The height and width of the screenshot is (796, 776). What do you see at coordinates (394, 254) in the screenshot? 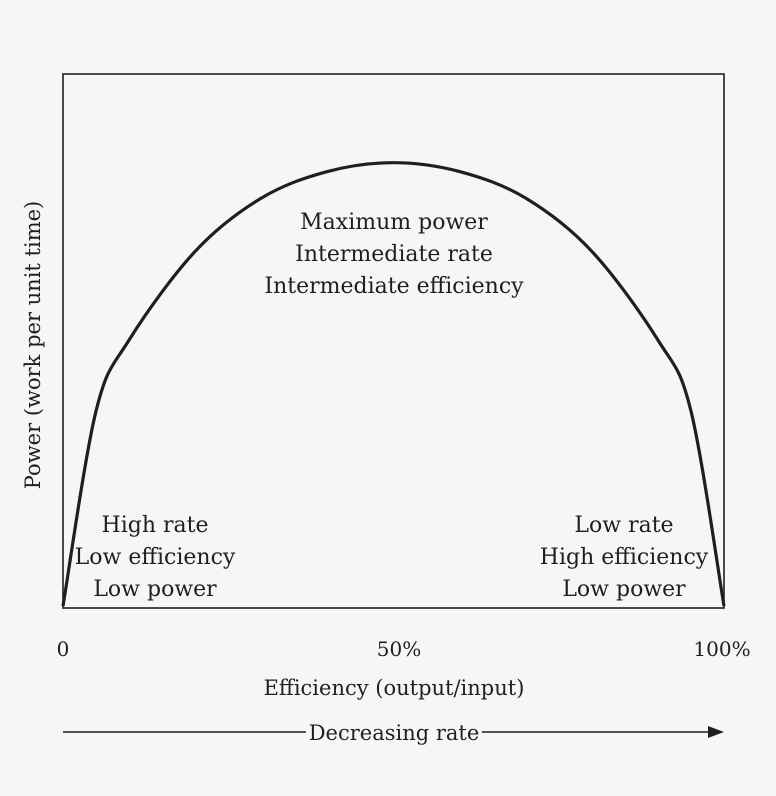
I see `annotation-top-line-2: Intermediate rate` at bounding box center [394, 254].